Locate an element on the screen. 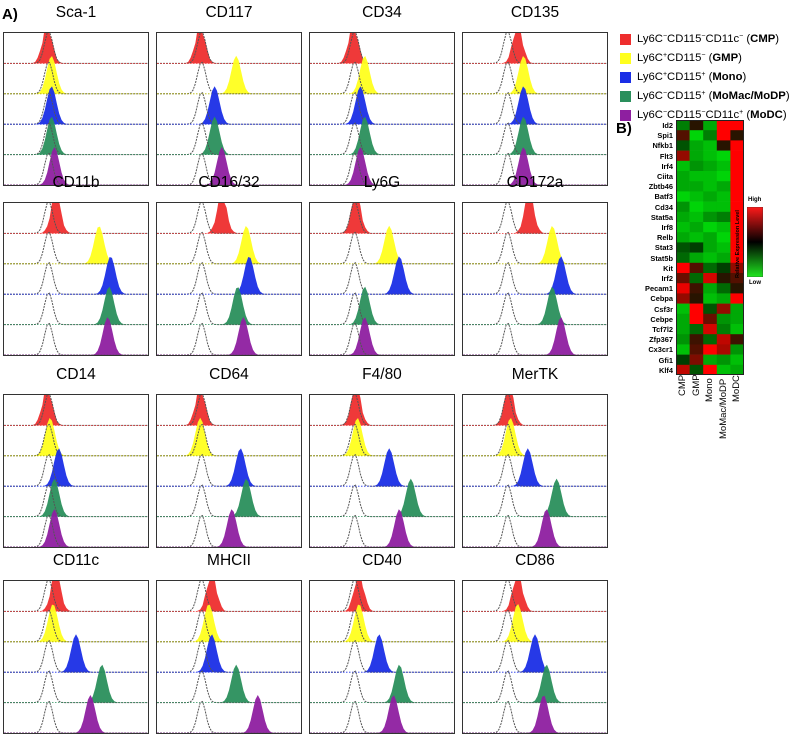  marker-title: CD14 is located at coordinates (76, 374).